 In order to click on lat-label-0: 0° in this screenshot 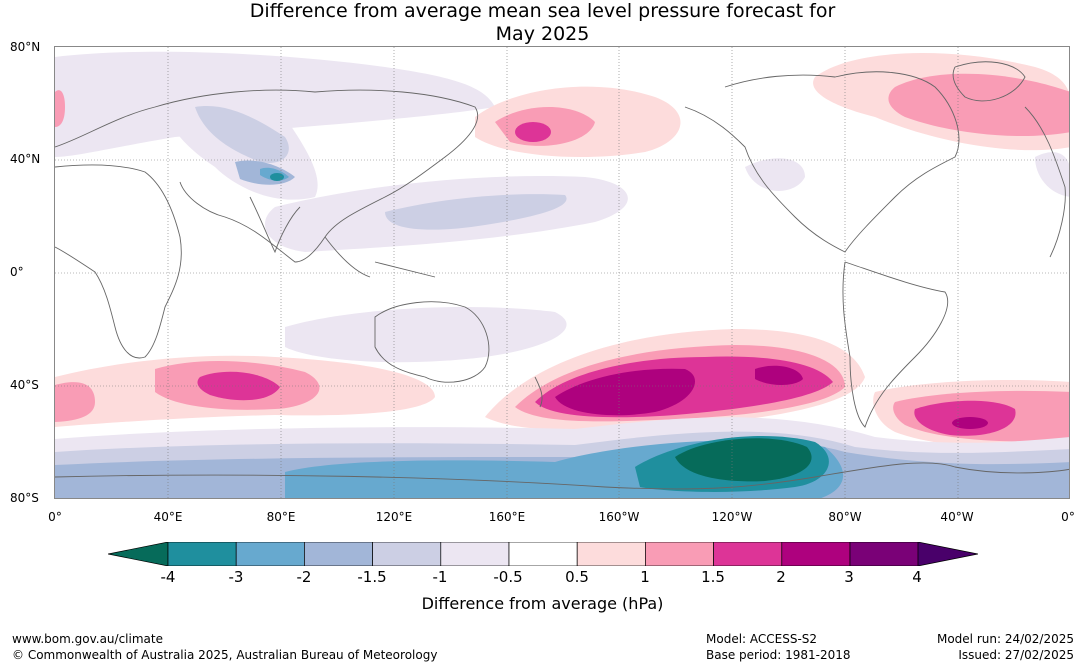, I will do `click(17, 272)`.